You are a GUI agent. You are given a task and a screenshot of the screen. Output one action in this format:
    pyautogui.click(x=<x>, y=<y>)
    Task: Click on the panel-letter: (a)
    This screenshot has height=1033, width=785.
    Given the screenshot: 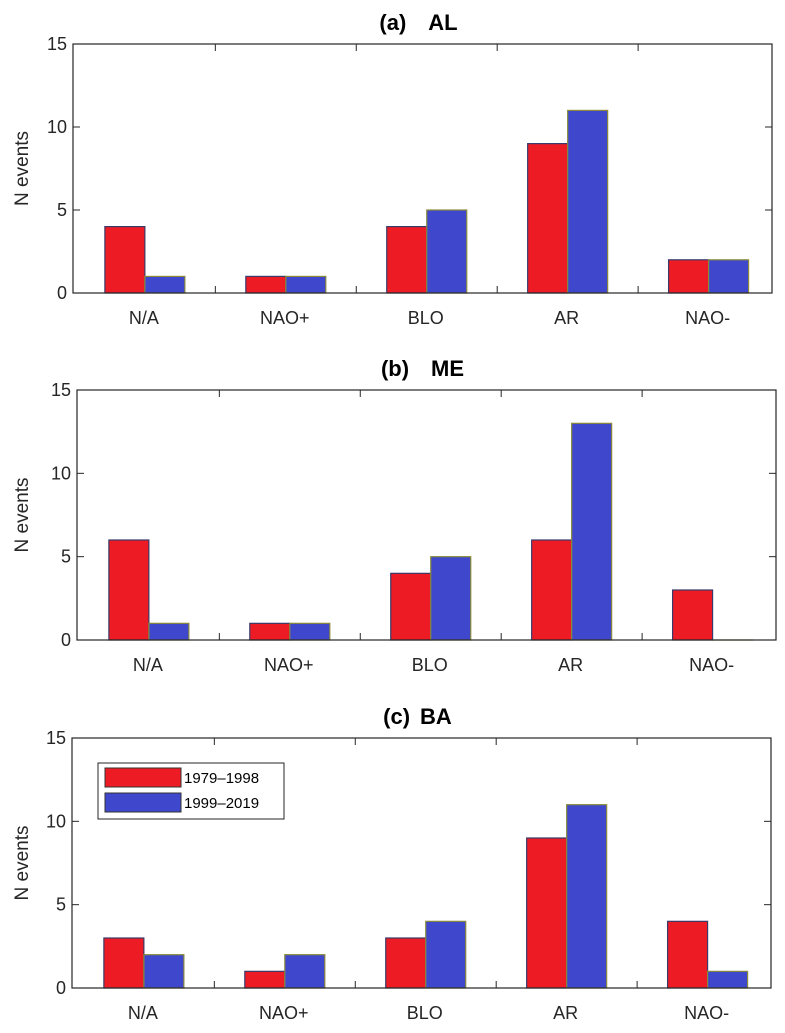 What is the action you would take?
    pyautogui.click(x=392, y=22)
    